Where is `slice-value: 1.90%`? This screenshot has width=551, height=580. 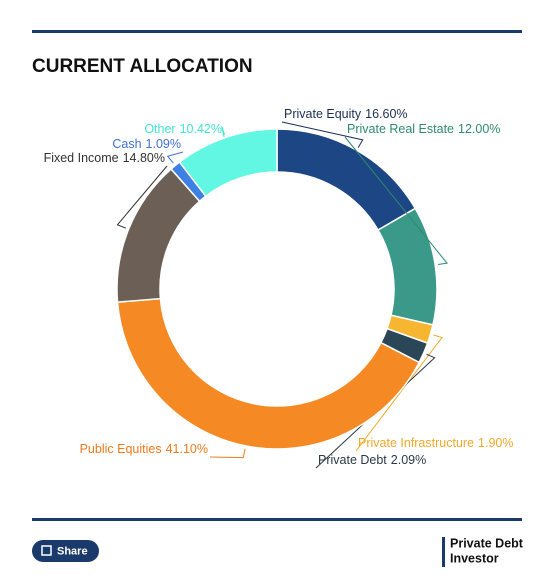
slice-value: 1.90% is located at coordinates (495, 443).